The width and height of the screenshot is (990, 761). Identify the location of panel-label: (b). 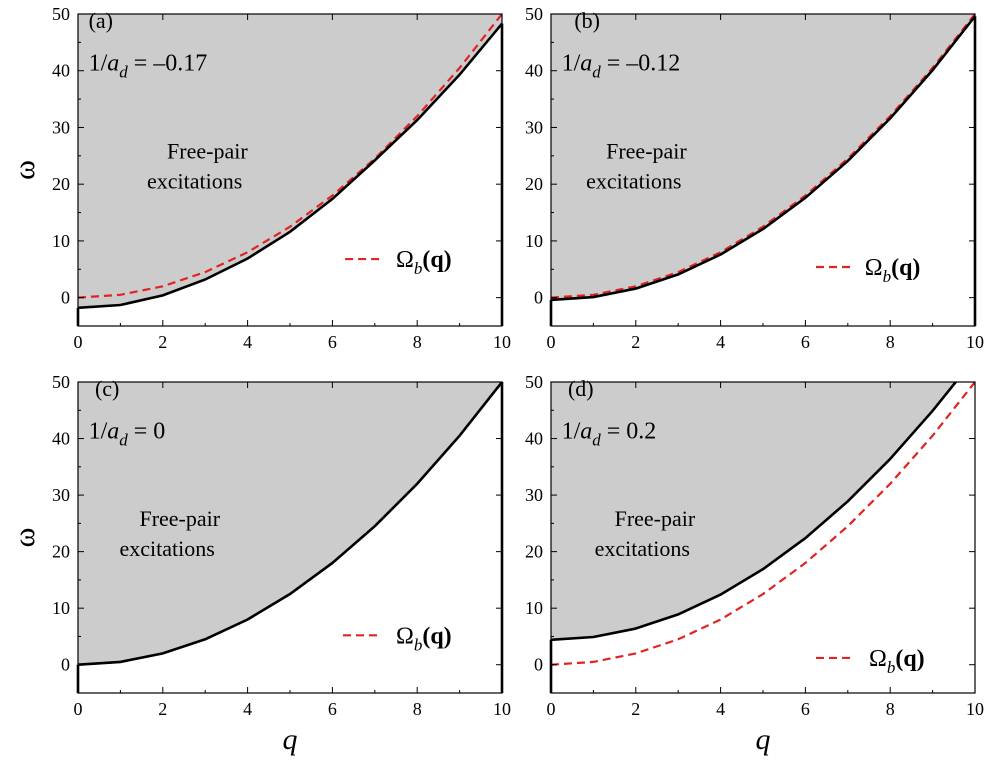
(587, 20).